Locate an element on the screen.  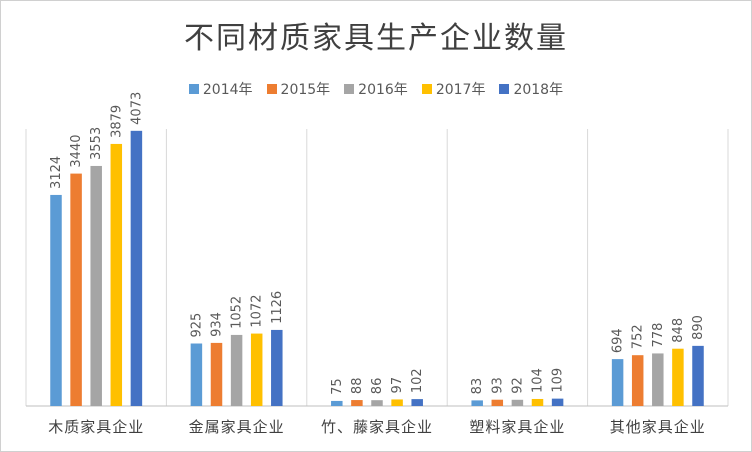
legend-label: 2017年 is located at coordinates (460, 90).